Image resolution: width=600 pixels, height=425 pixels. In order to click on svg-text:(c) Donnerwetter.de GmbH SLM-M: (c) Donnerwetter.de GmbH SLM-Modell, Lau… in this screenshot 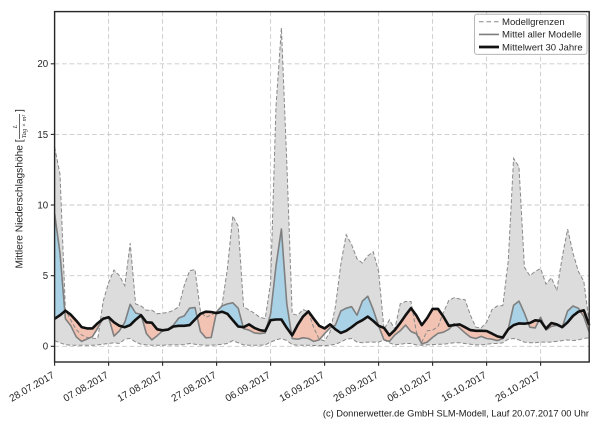, I will do `click(456, 414)`.